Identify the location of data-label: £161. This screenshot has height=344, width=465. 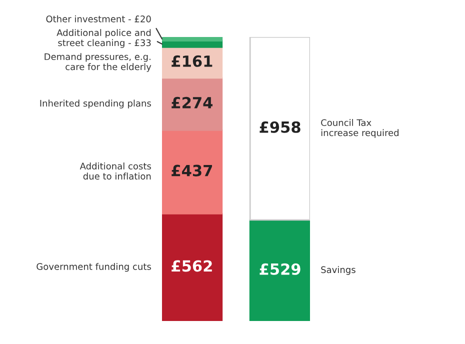
(192, 61).